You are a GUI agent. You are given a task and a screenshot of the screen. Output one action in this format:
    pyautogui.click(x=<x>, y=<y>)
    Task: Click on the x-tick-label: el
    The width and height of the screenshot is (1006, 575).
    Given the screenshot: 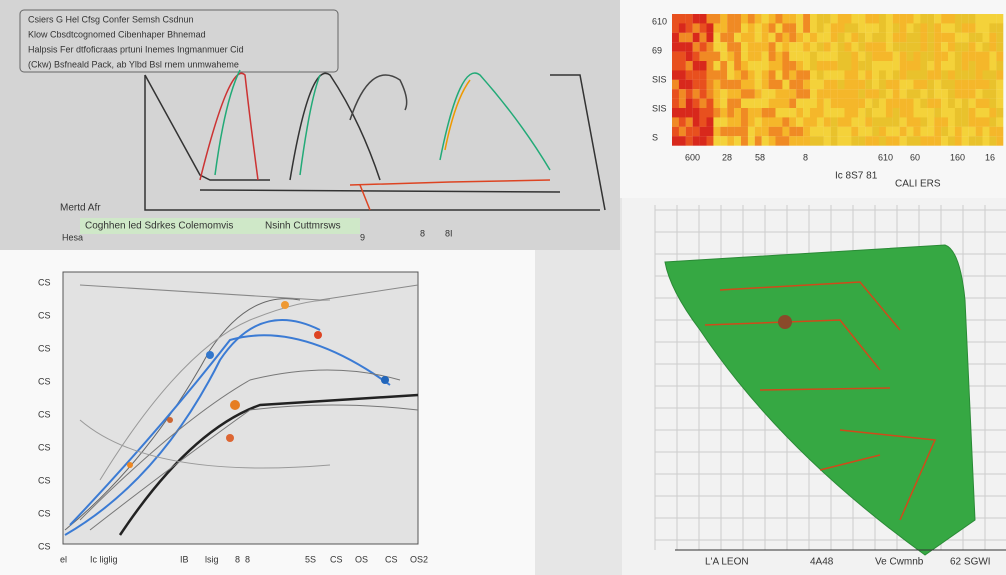 What is the action you would take?
    pyautogui.click(x=63, y=559)
    